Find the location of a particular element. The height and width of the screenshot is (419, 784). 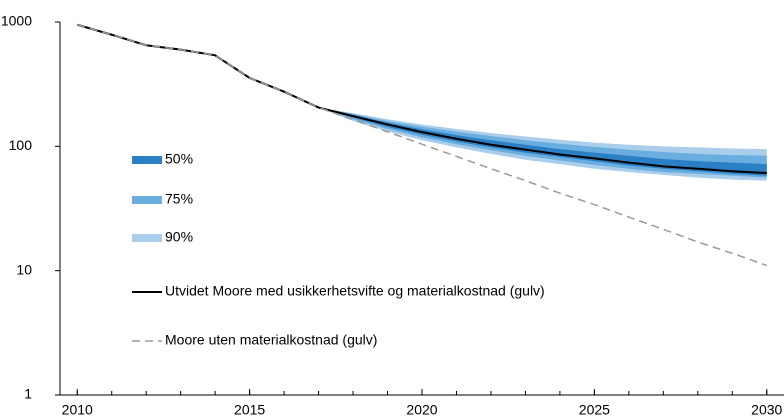

legend-label: 90% is located at coordinates (179, 237).